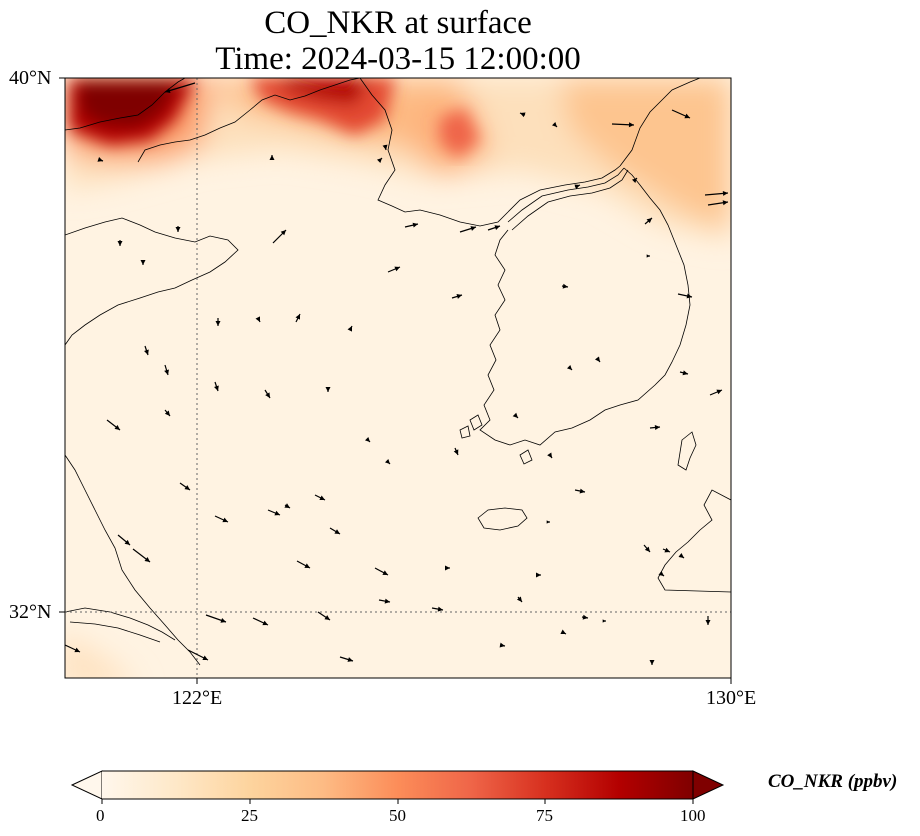  I want to click on colorbar-extend-low, so click(86, 785).